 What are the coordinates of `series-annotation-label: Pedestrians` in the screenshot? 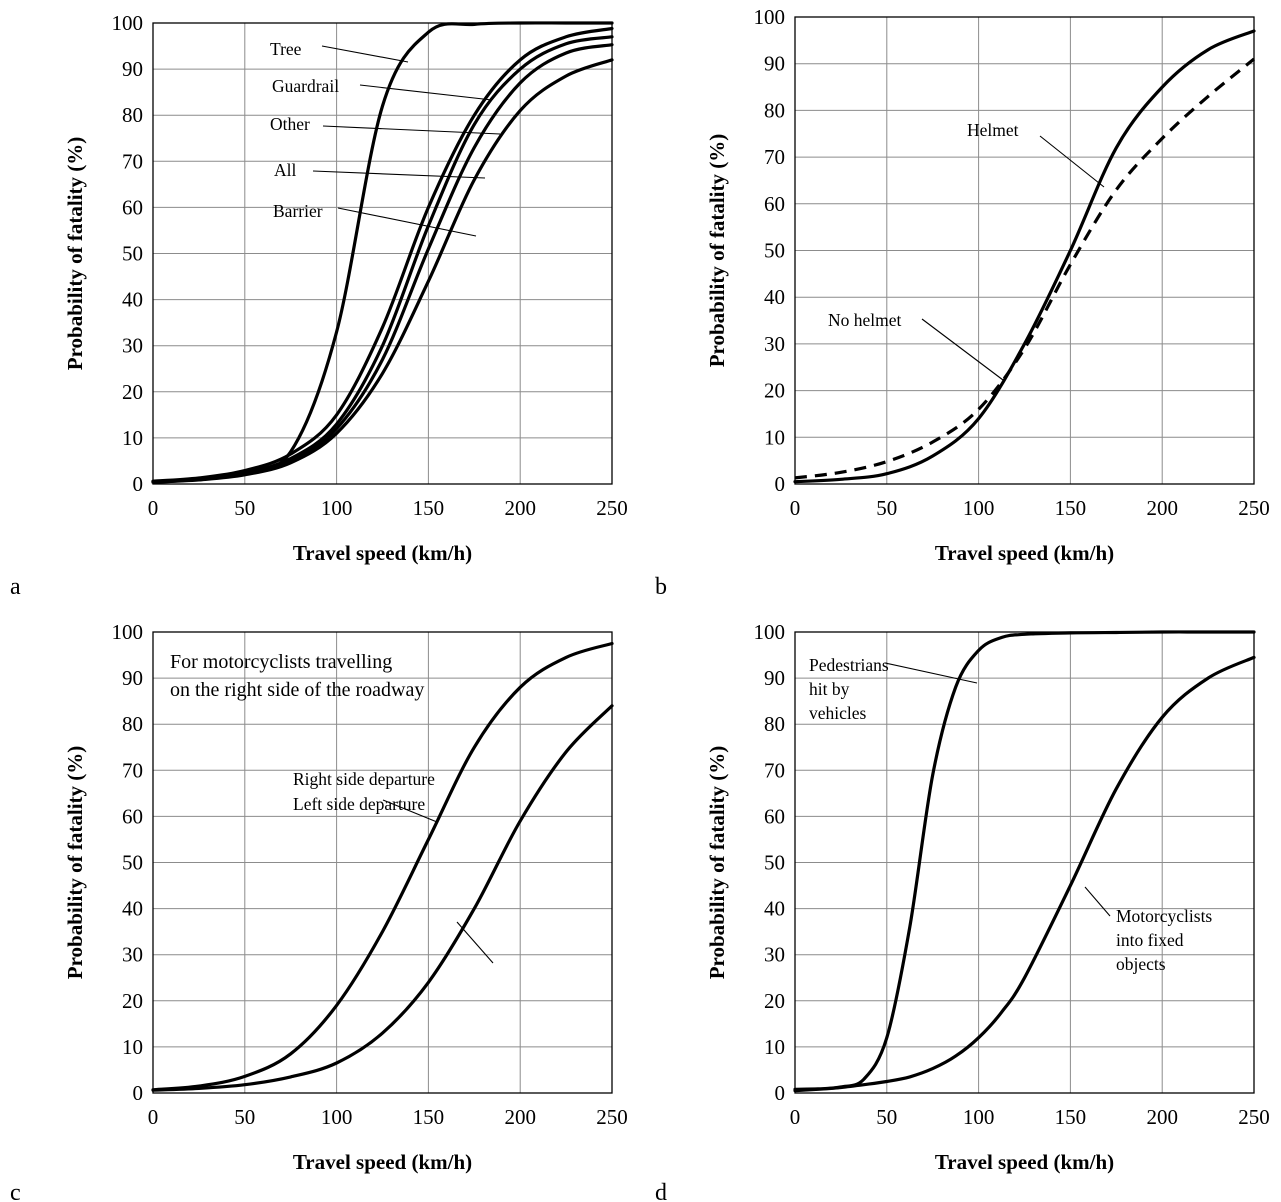 It's located at (849, 665).